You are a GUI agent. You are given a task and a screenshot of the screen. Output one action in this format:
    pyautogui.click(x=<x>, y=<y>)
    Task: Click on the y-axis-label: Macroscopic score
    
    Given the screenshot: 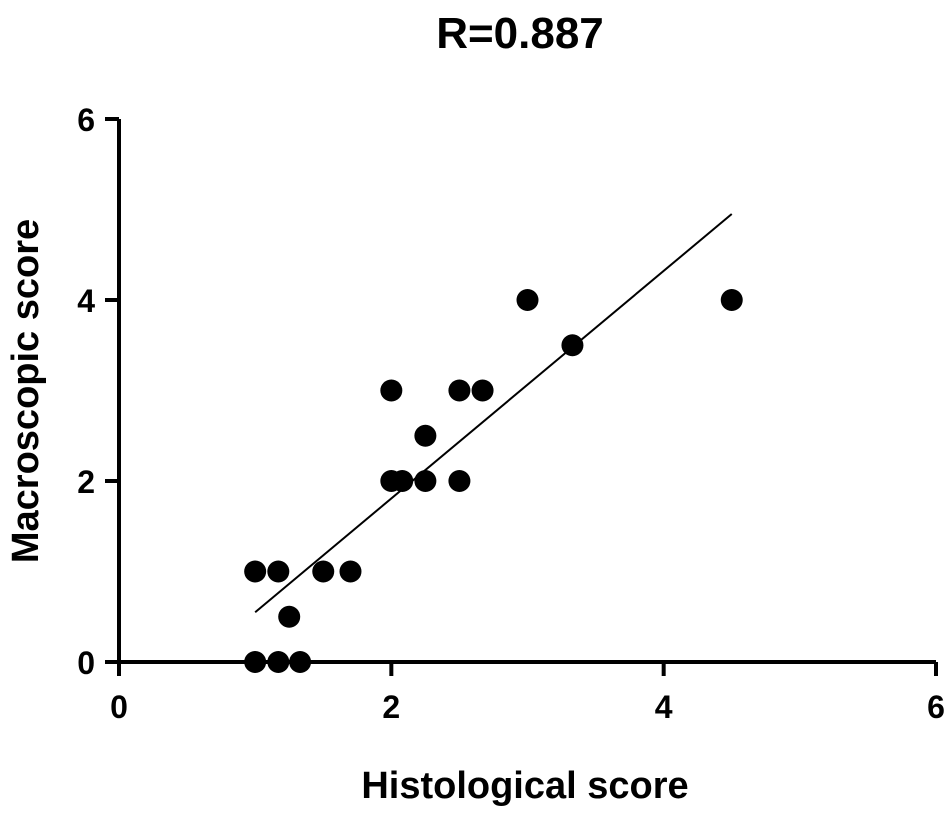 What is the action you would take?
    pyautogui.click(x=26, y=391)
    